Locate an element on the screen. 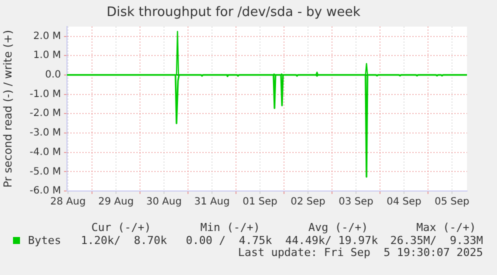 The image size is (497, 275). text: 0.00 / 4.75k is located at coordinates (229, 240).